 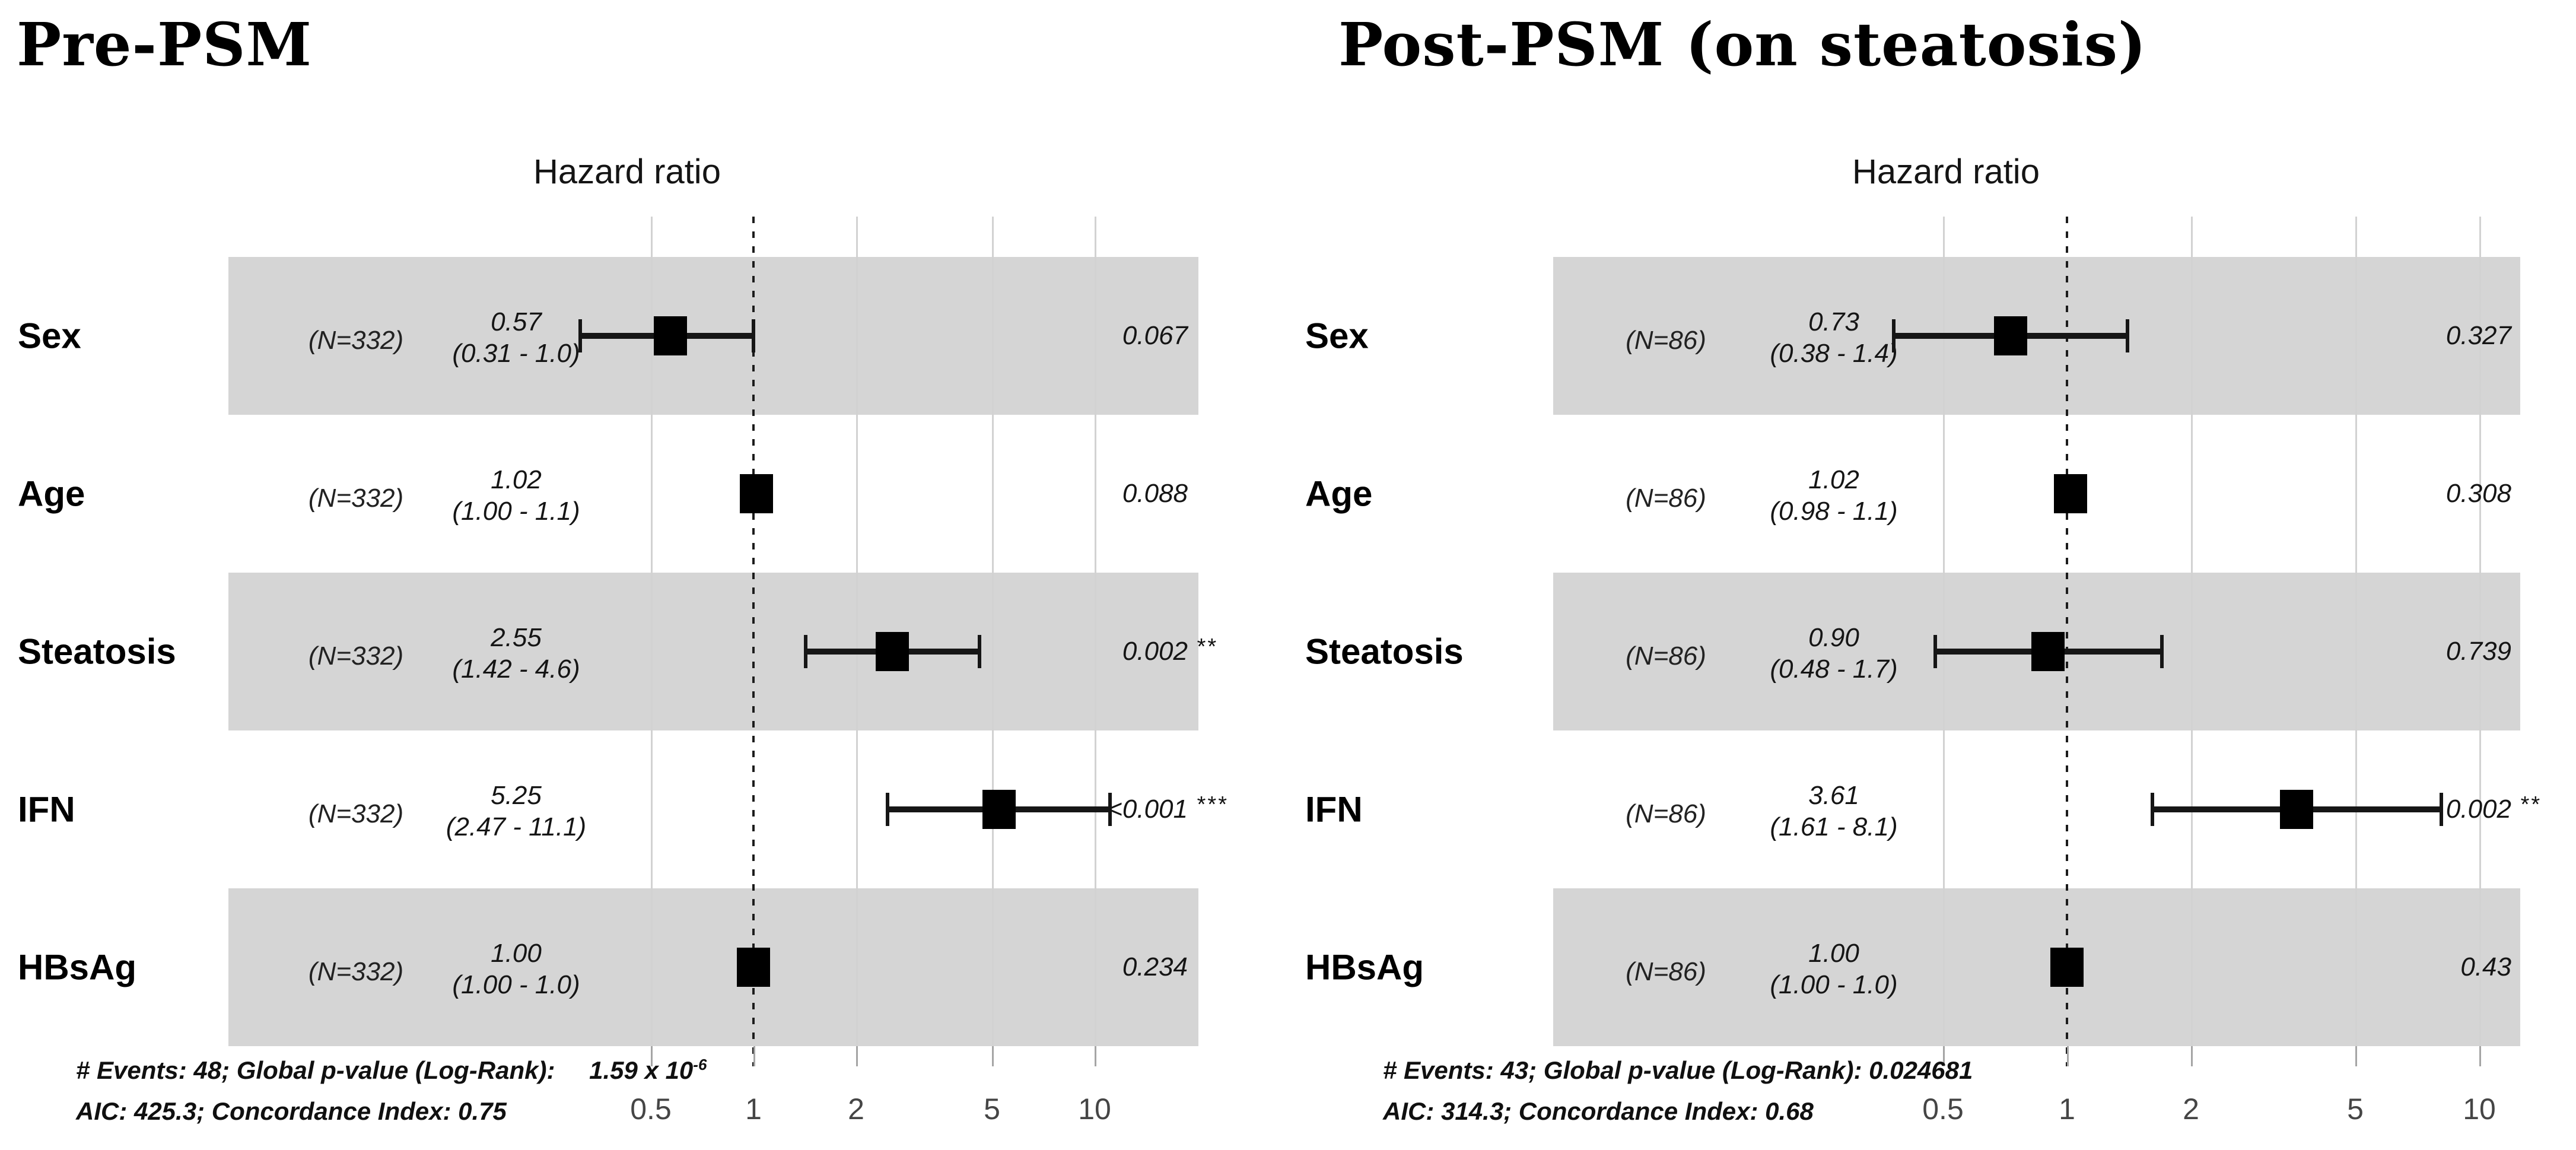 What do you see at coordinates (1155, 967) in the screenshot?
I see `p-value: 0.234` at bounding box center [1155, 967].